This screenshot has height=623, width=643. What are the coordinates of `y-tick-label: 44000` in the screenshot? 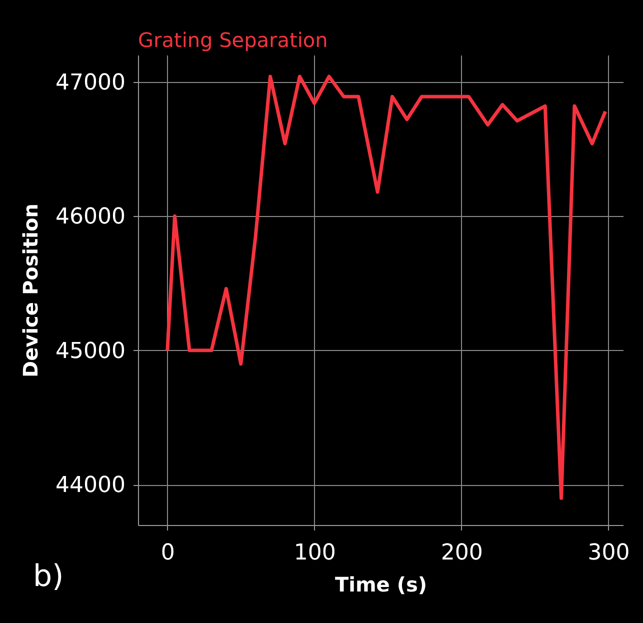 It's located at (91, 485).